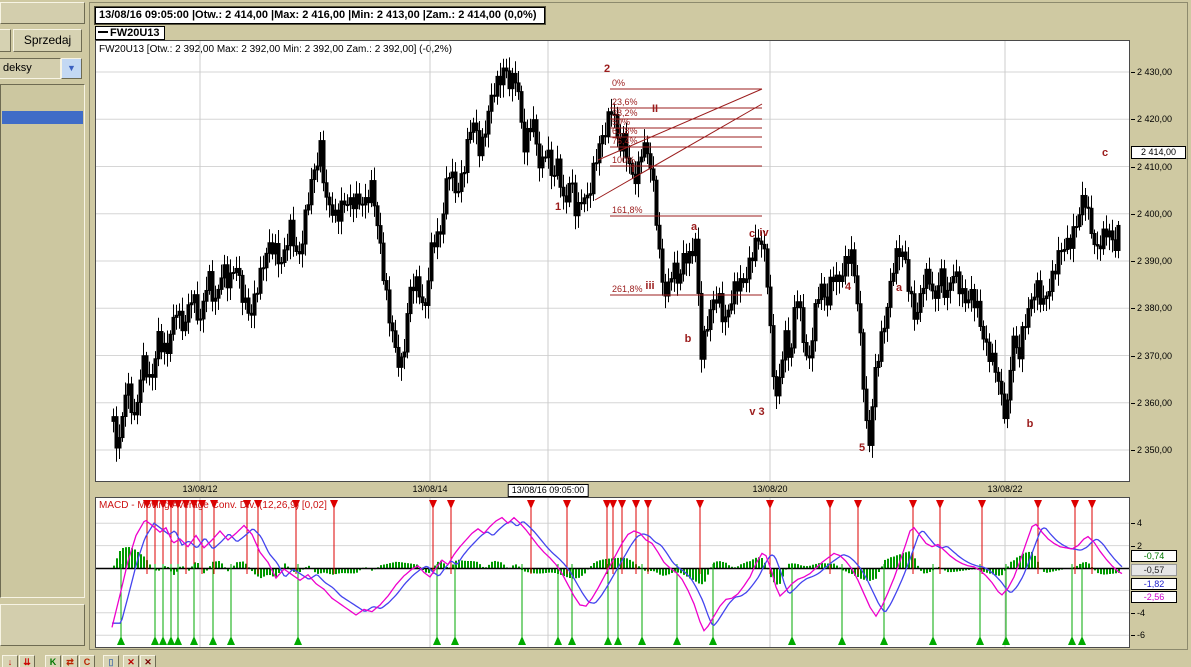 The height and width of the screenshot is (667, 1191). What do you see at coordinates (619, 537) in the screenshot?
I see `sell-signals` at bounding box center [619, 537].